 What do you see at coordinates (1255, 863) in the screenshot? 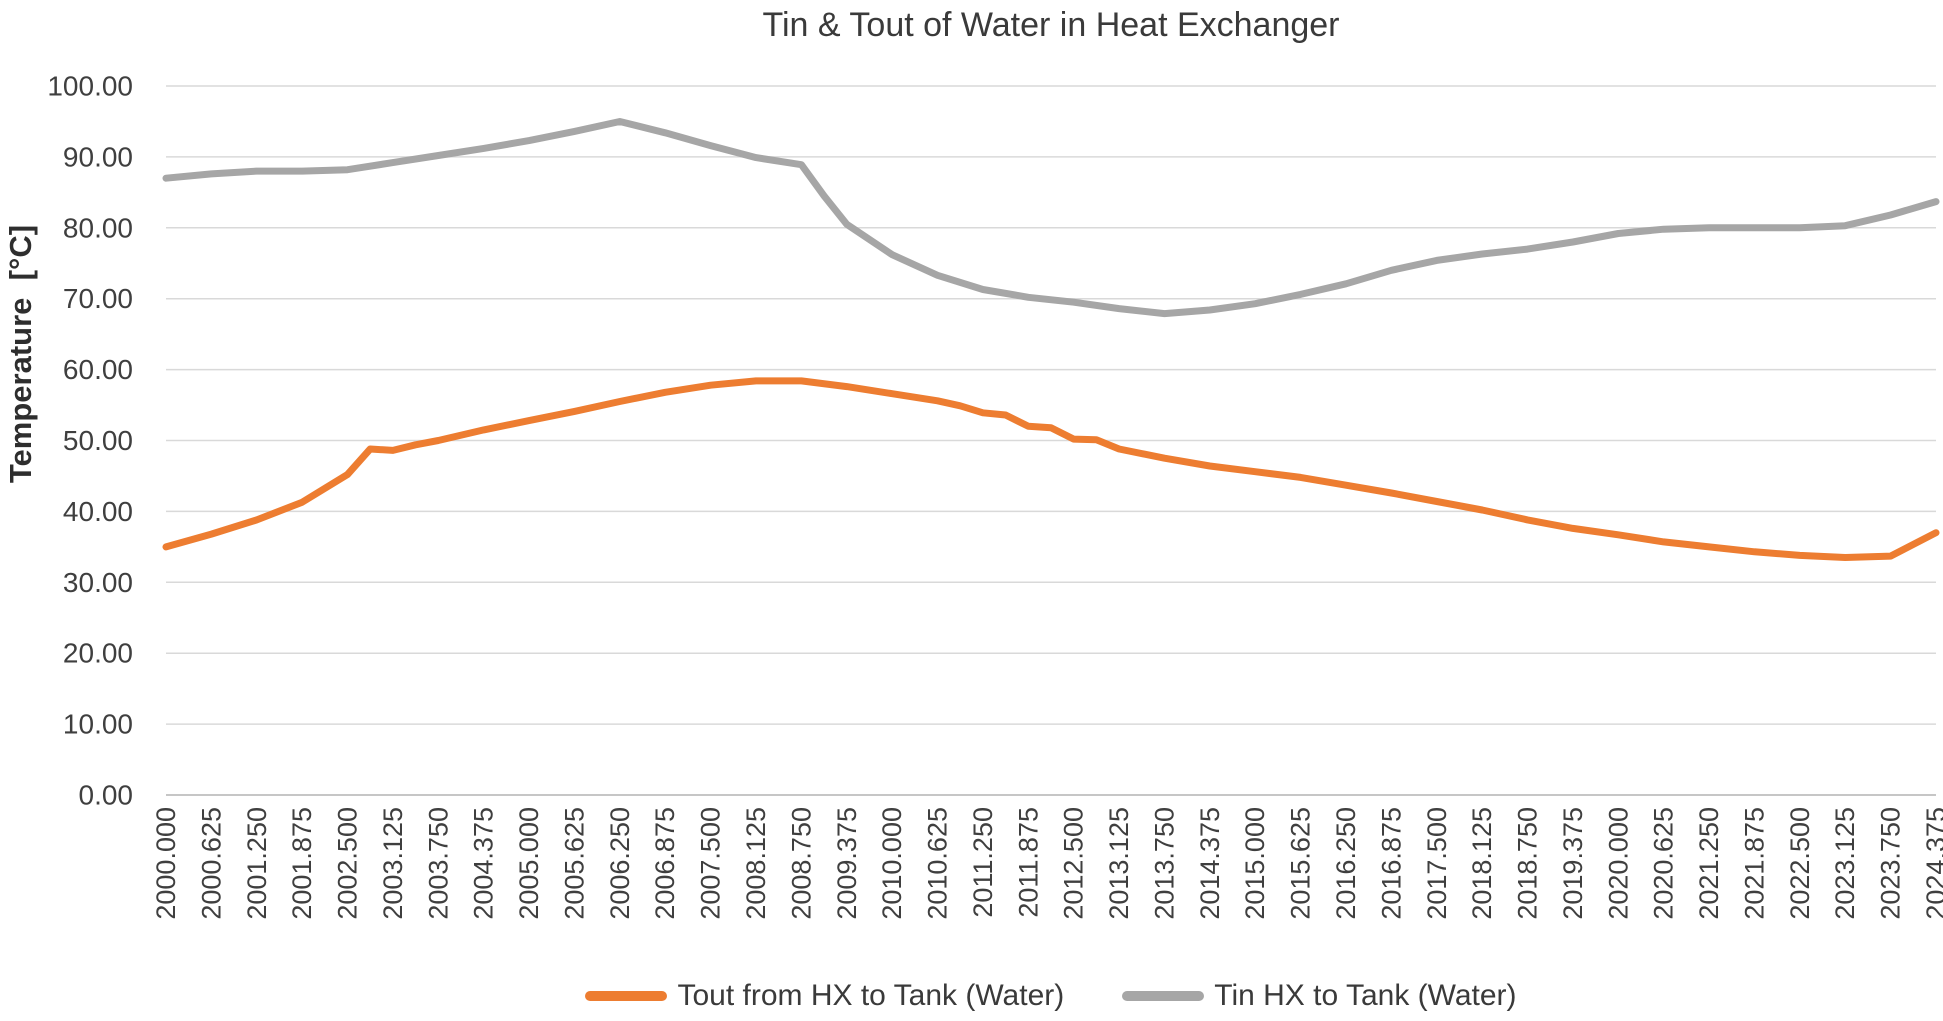
I see `x-tick-label: 2015.000` at bounding box center [1255, 863].